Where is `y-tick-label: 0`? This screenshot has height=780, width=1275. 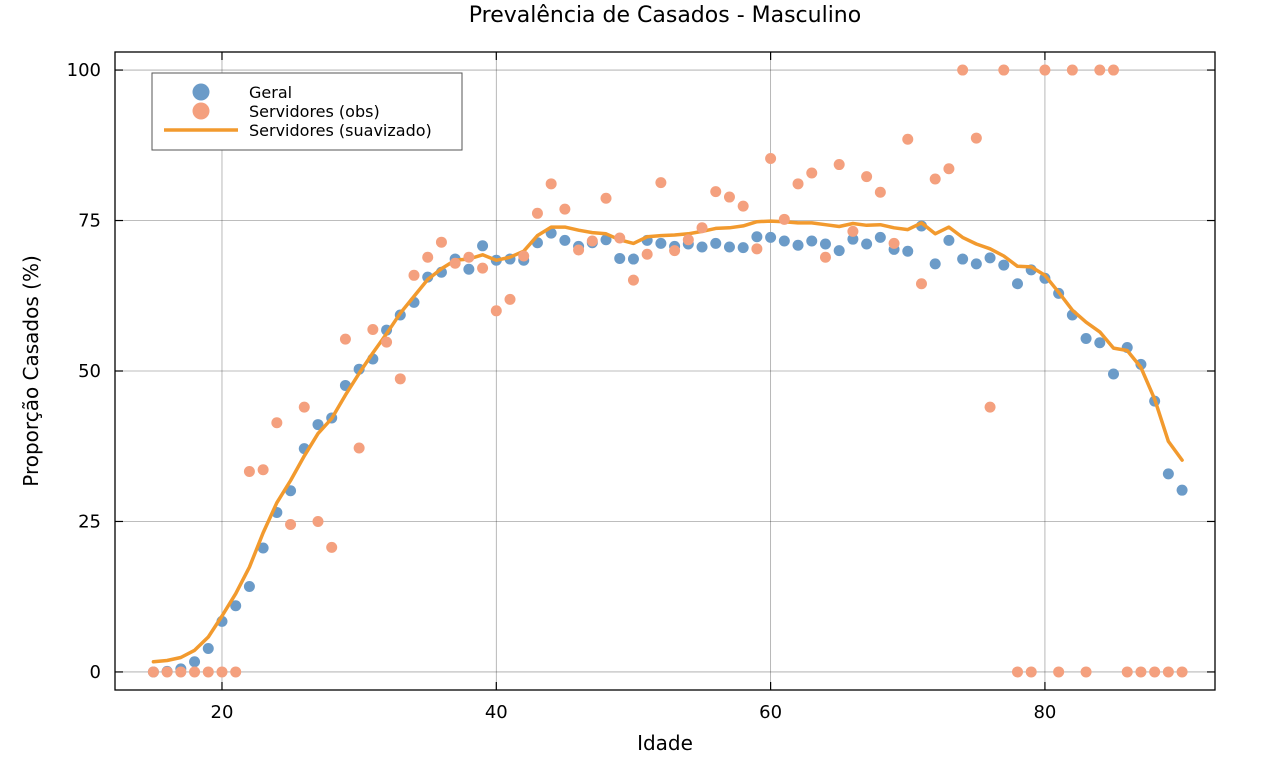 y-tick-label: 0 is located at coordinates (95, 672).